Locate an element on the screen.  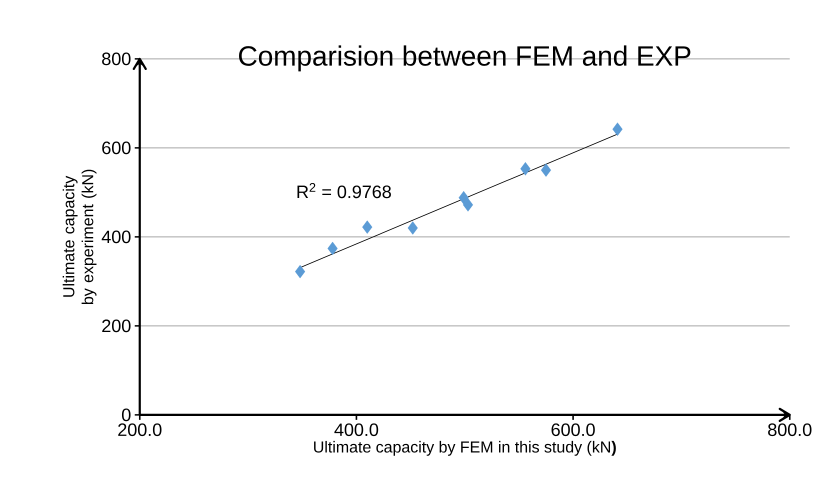
x-tick-label: 600.0 is located at coordinates (573, 429).